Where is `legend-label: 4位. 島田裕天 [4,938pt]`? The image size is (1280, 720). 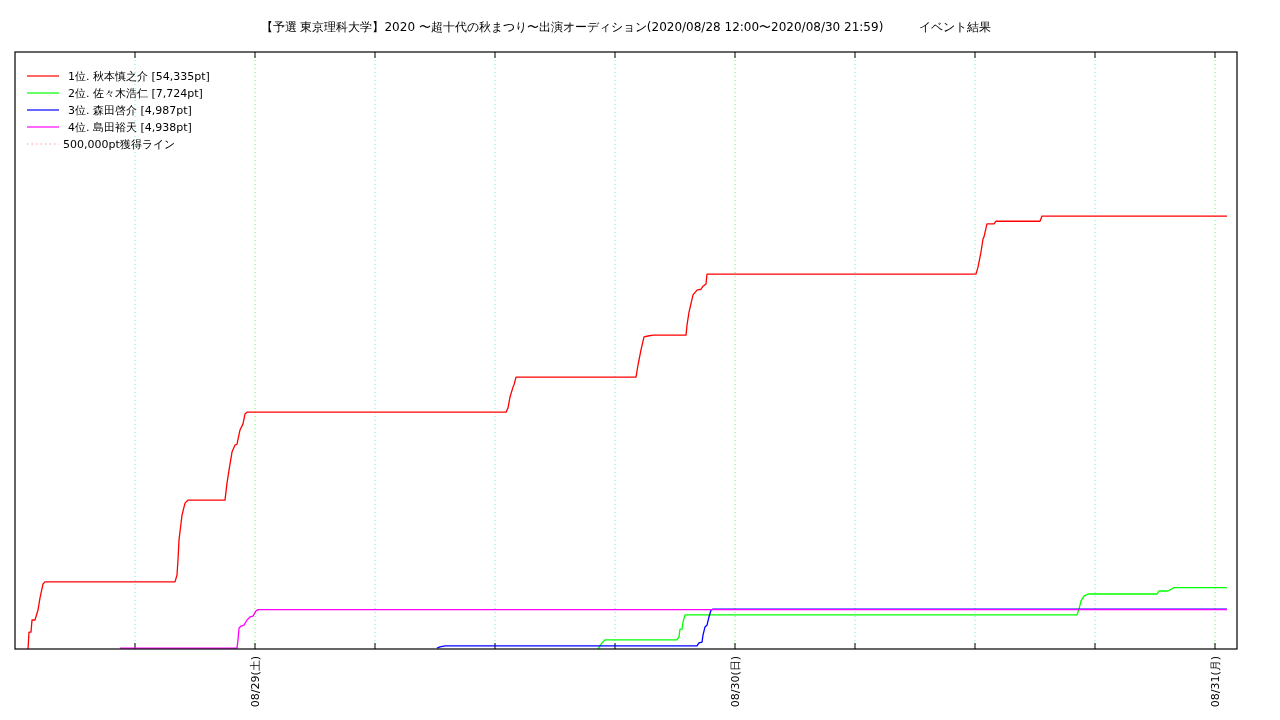 legend-label: 4位. 島田裕天 [4,938pt] is located at coordinates (130, 127).